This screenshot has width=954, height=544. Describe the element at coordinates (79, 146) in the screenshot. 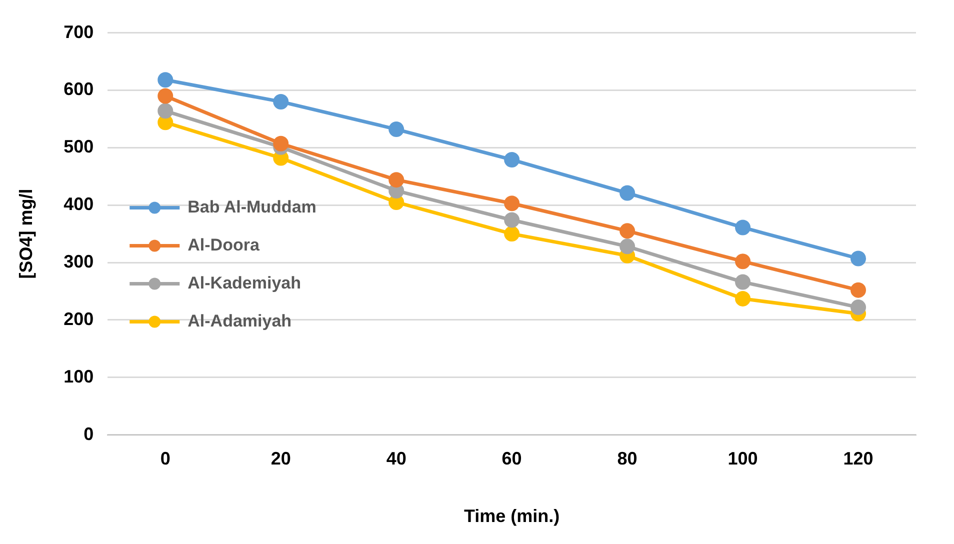

I see `y-tick-label: 500` at that location.